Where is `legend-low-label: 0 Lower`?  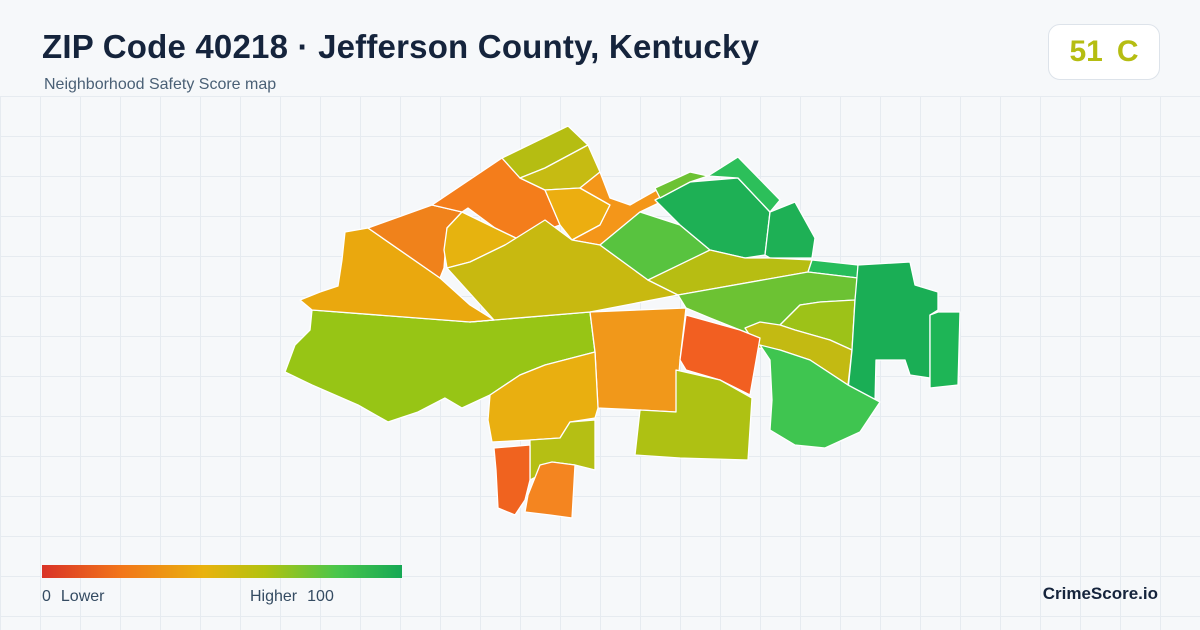 legend-low-label: 0 Lower is located at coordinates (73, 597).